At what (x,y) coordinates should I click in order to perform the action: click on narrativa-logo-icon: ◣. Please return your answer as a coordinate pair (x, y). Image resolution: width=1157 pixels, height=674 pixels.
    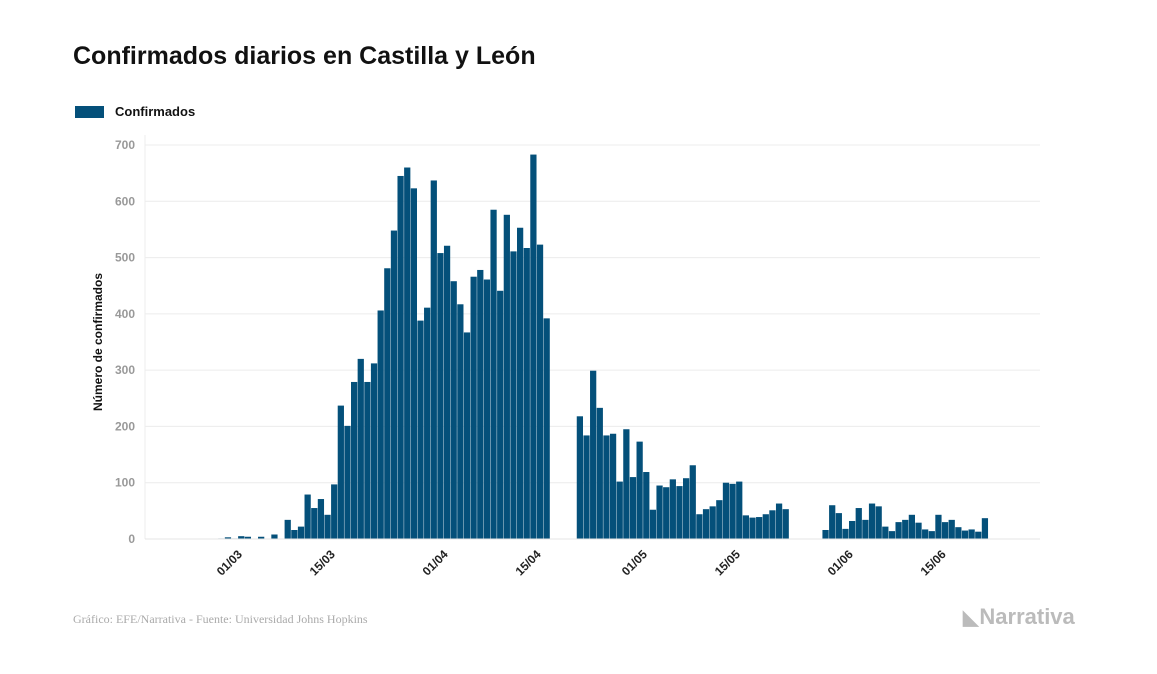
    Looking at the image, I should click on (971, 617).